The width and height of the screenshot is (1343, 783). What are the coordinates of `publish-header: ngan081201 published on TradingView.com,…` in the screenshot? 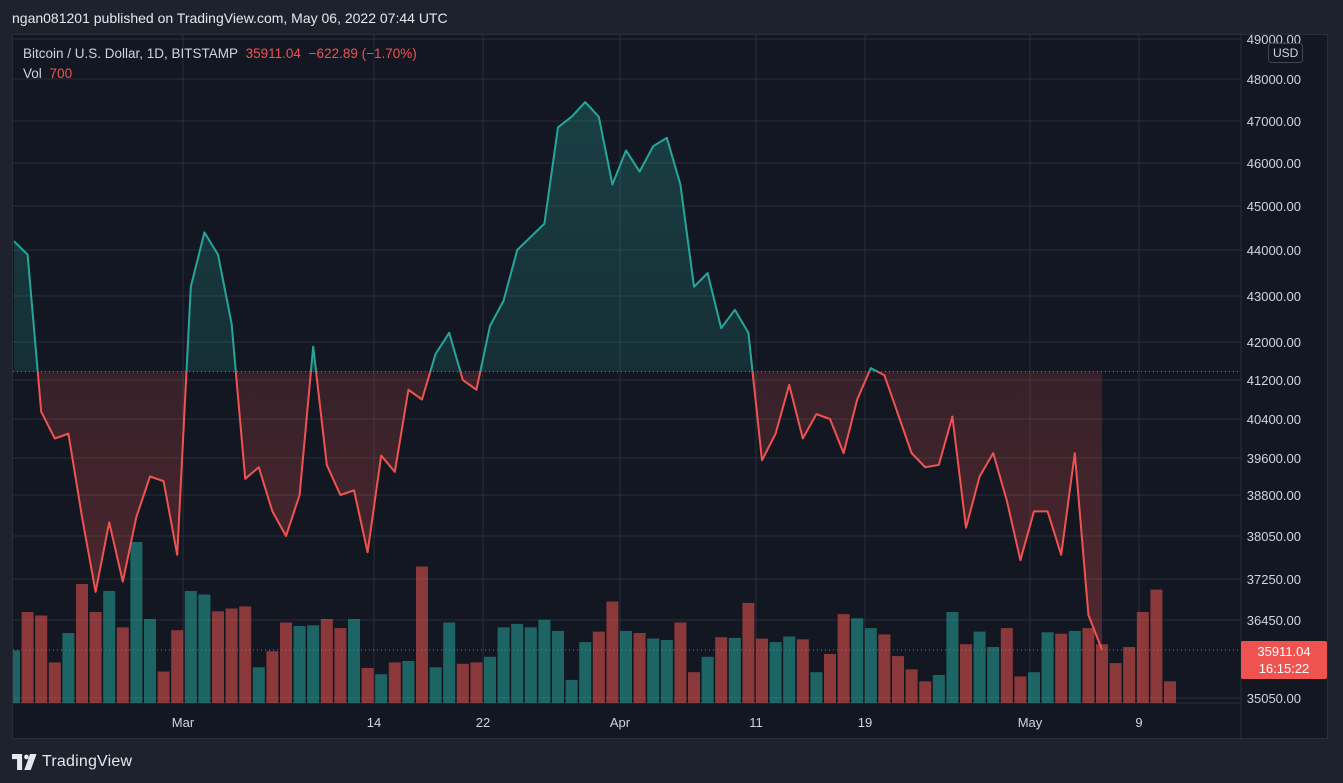 It's located at (671, 17).